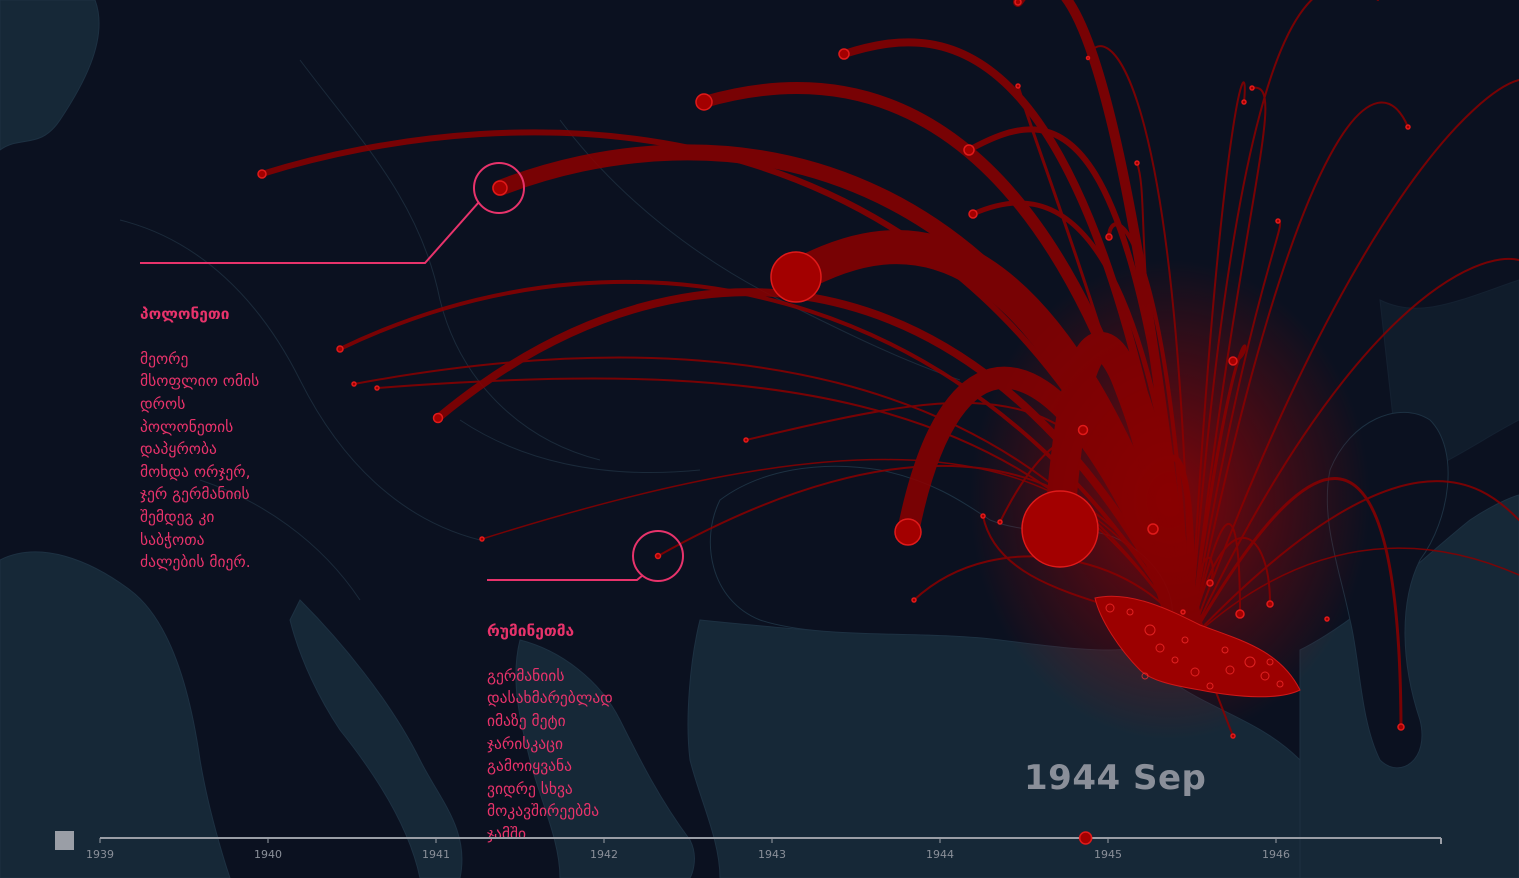 The height and width of the screenshot is (878, 1519). I want to click on timeline-ticks: 1939 1940 1941 1942 1943 1944 1945 1946, so click(688, 849).